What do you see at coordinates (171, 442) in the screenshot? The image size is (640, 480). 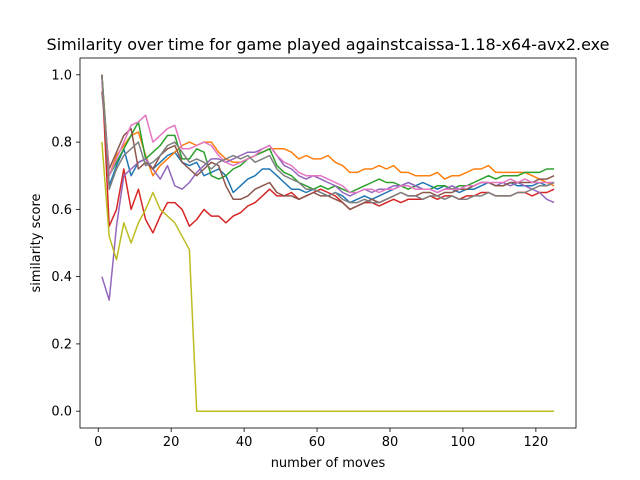 I see `x-tick-label: 20` at bounding box center [171, 442].